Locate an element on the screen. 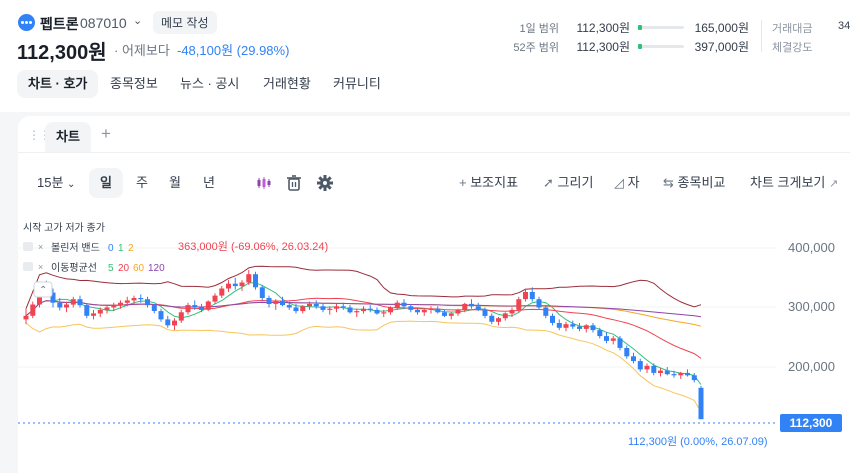 The width and height of the screenshot is (850, 473). fullscreen-button: 차트 크게보기 ↗ is located at coordinates (794, 183).